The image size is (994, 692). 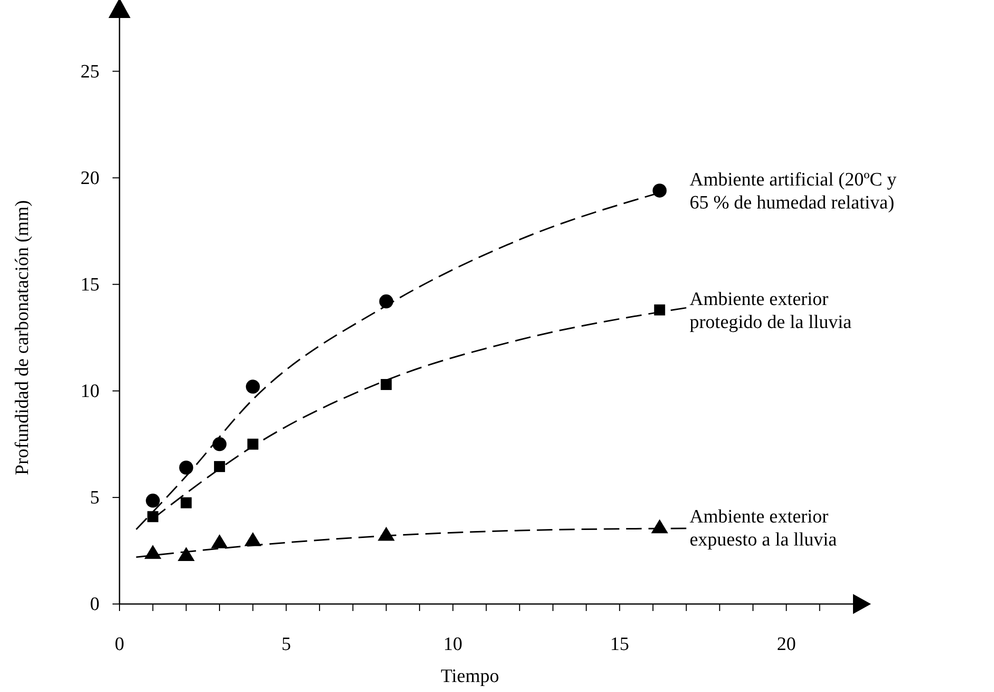 What do you see at coordinates (119, 644) in the screenshot?
I see `x-tick-label: 0` at bounding box center [119, 644].